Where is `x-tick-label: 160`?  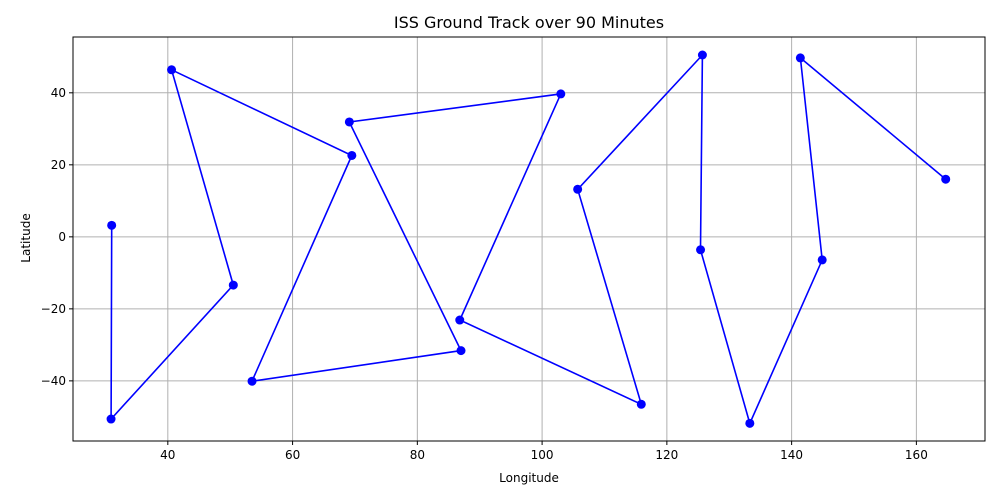 x-tick-label: 160 is located at coordinates (916, 455).